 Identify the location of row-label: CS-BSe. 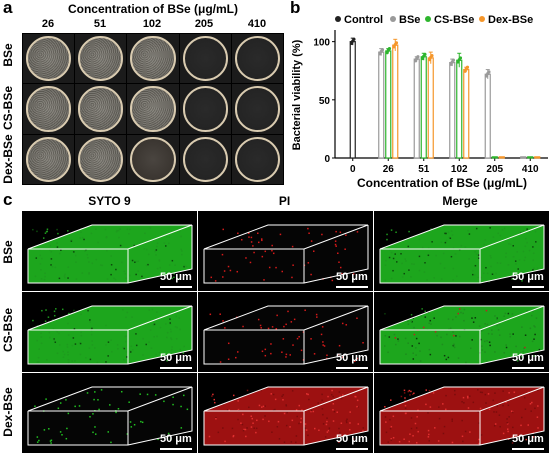
(8, 330).